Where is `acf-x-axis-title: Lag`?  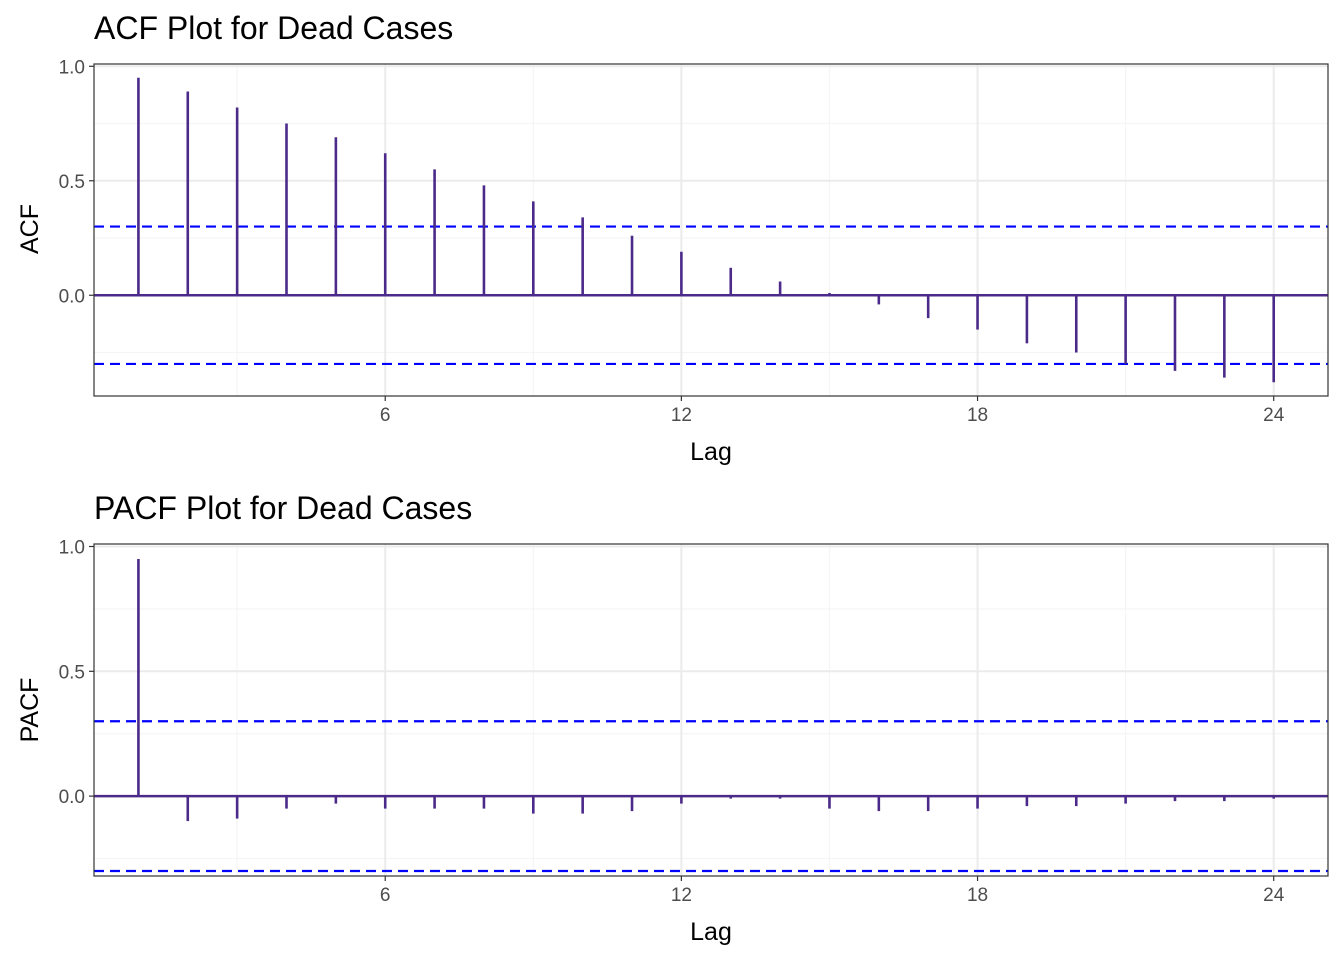 acf-x-axis-title: Lag is located at coordinates (711, 452).